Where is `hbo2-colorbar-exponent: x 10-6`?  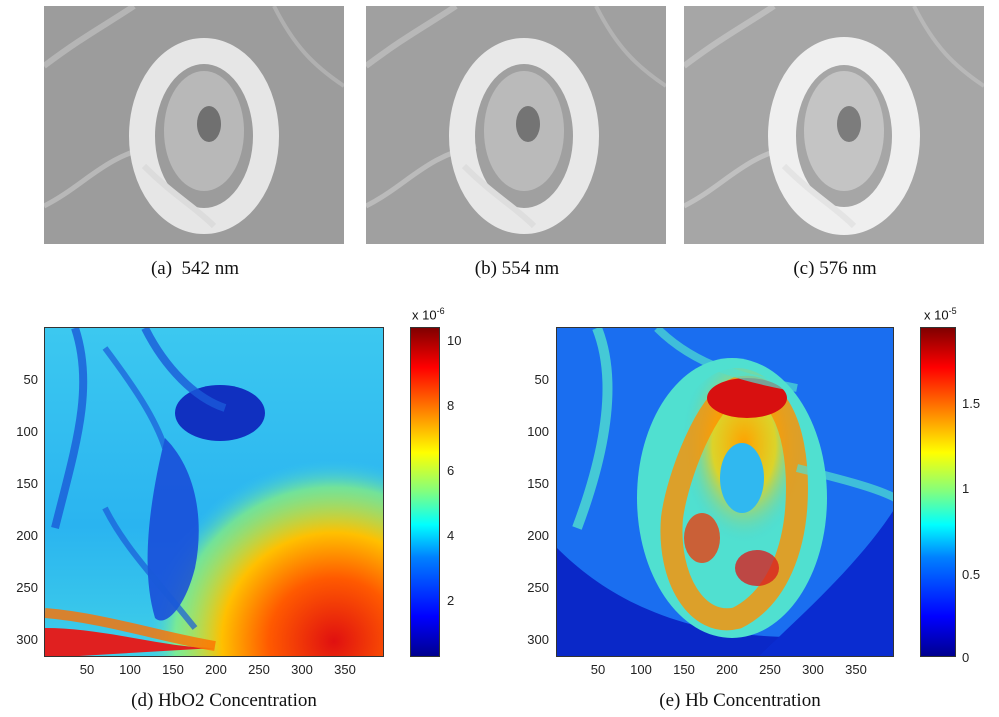 hbo2-colorbar-exponent: x 10-6 is located at coordinates (428, 314).